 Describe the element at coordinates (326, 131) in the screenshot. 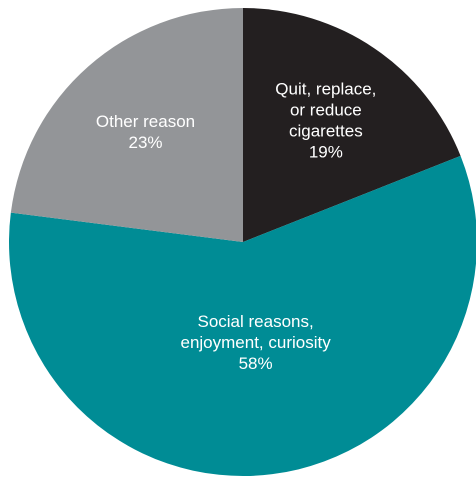

I see `slice-category-label: cigarettes` at that location.